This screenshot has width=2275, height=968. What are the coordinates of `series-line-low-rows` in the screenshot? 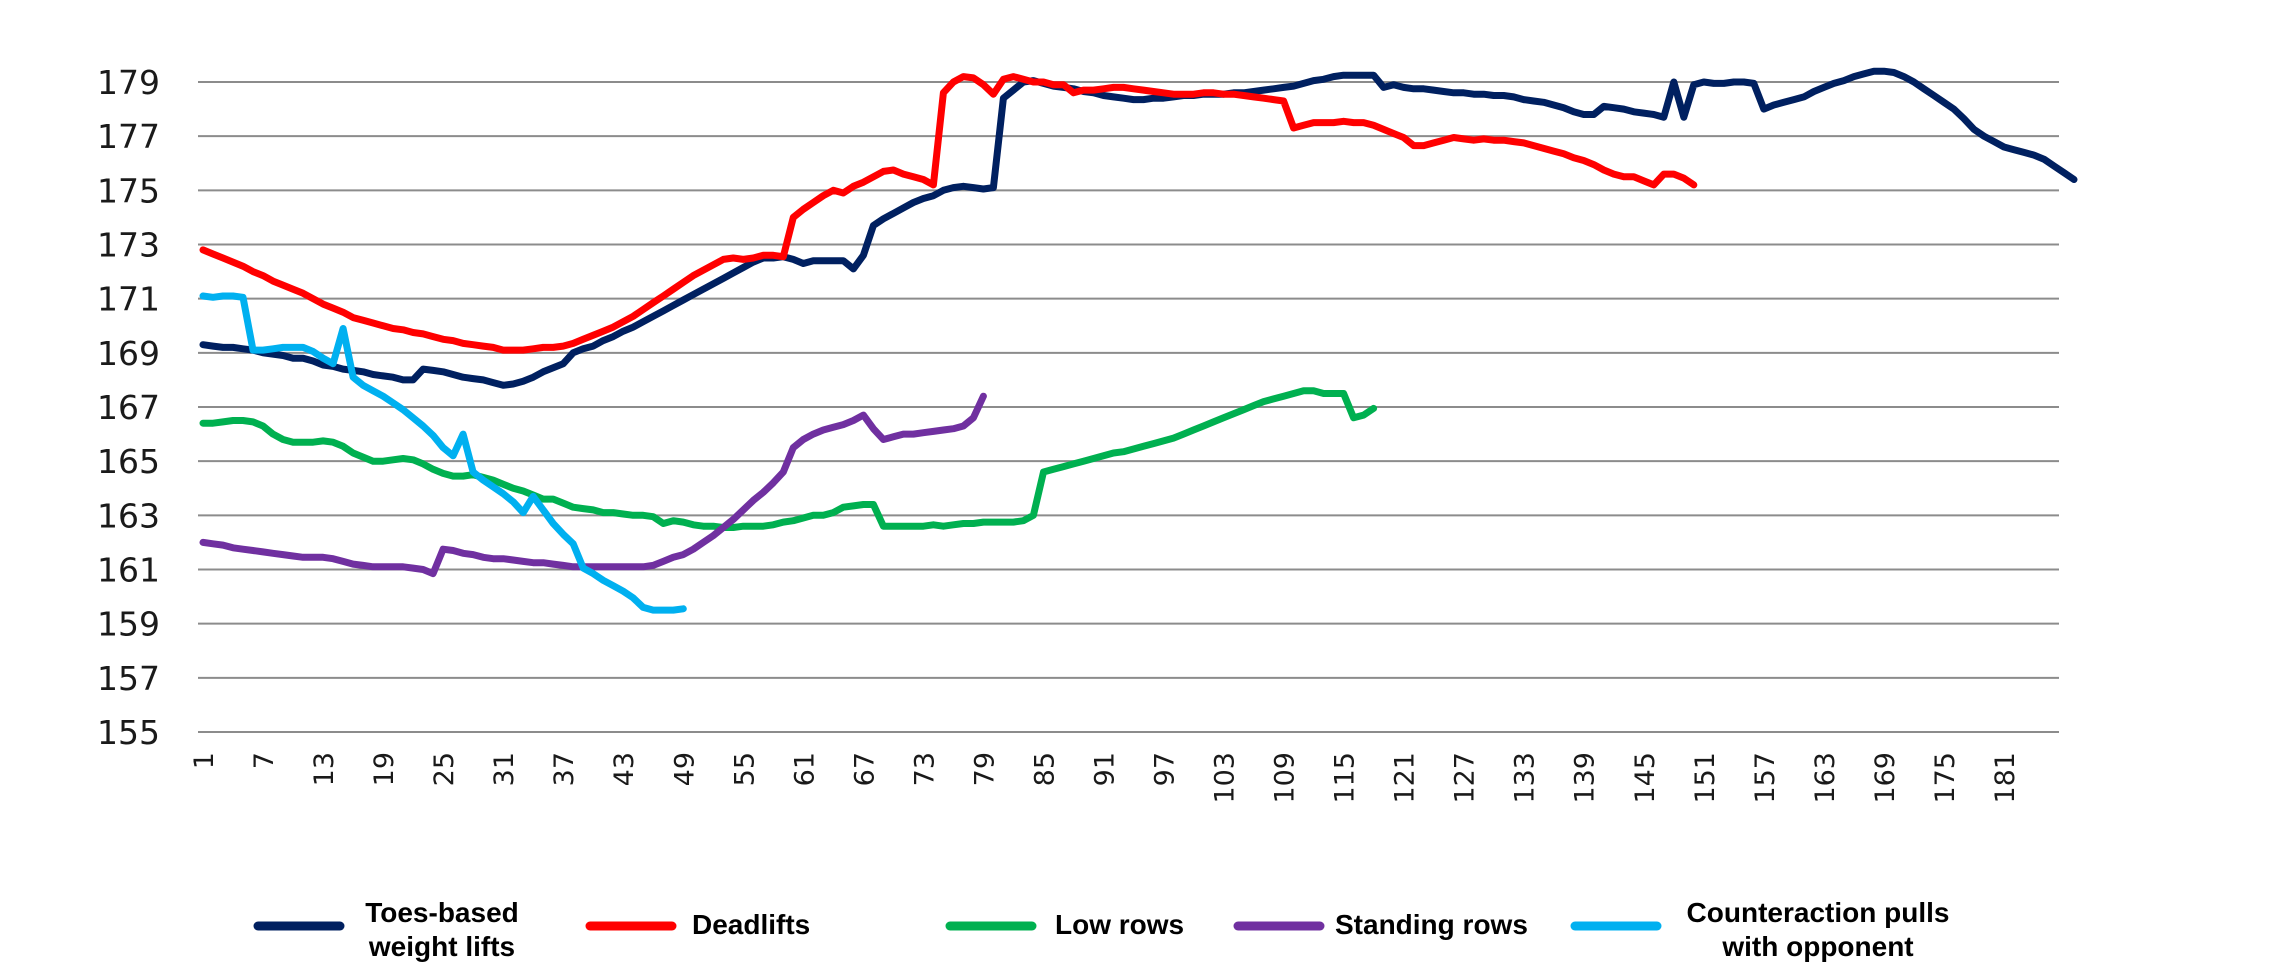 It's located at (788, 459).